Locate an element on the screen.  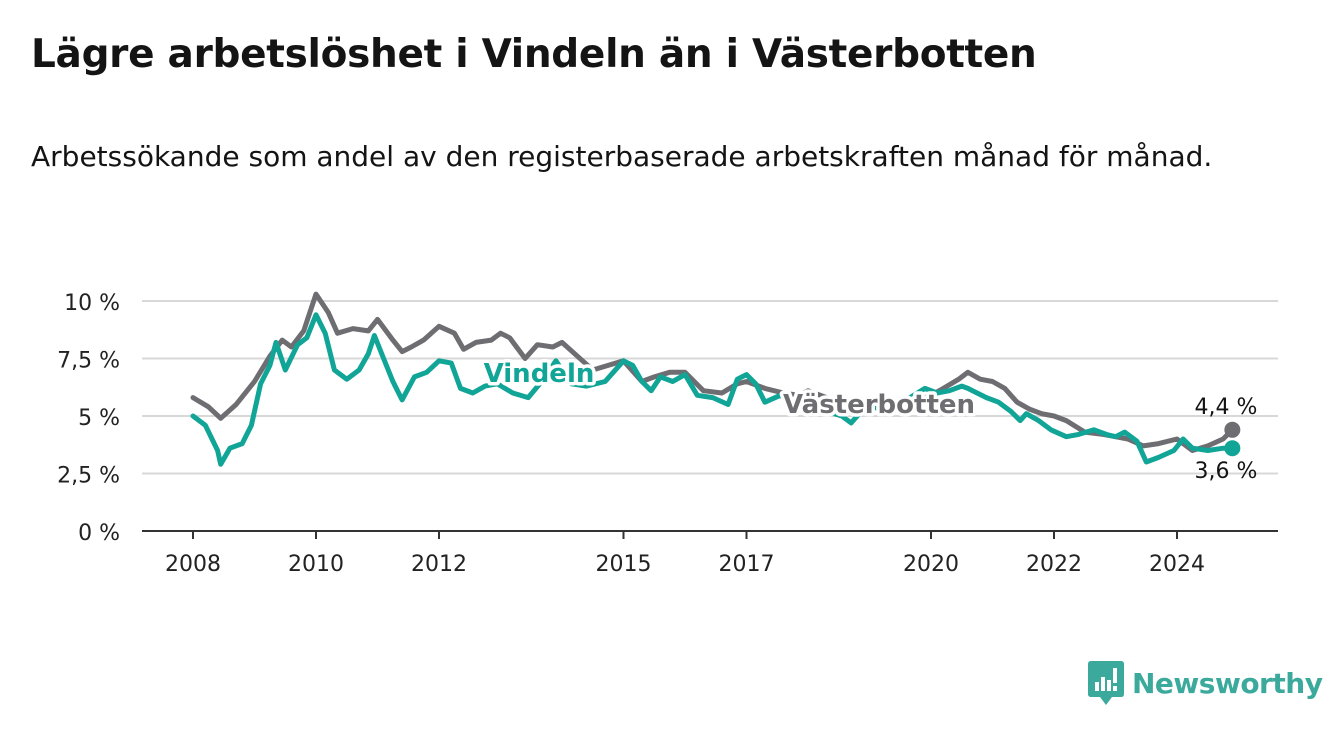
x-tick-label: 2010 is located at coordinates (316, 564).